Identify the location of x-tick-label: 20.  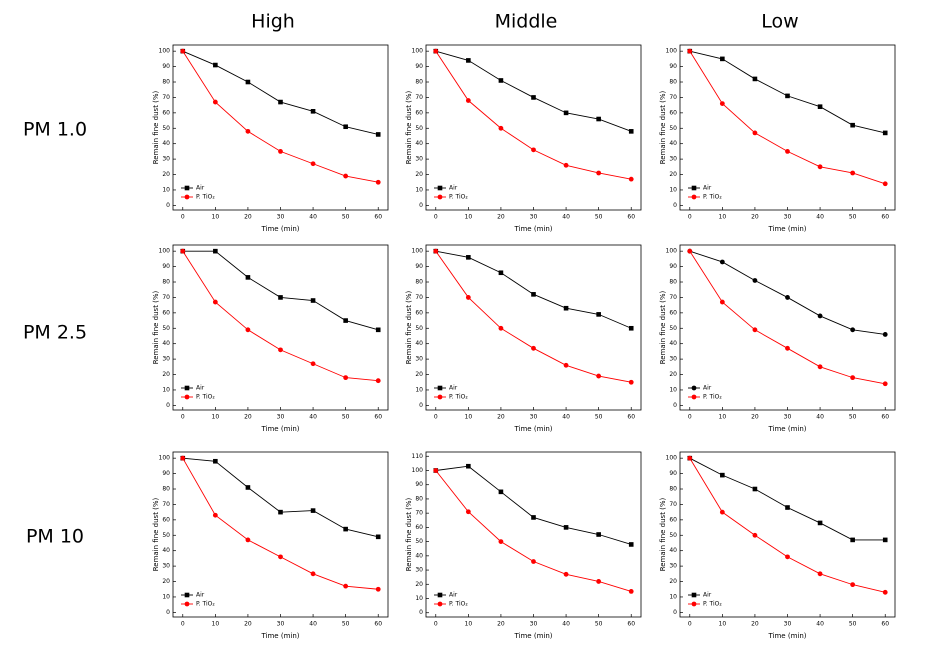
(755, 217).